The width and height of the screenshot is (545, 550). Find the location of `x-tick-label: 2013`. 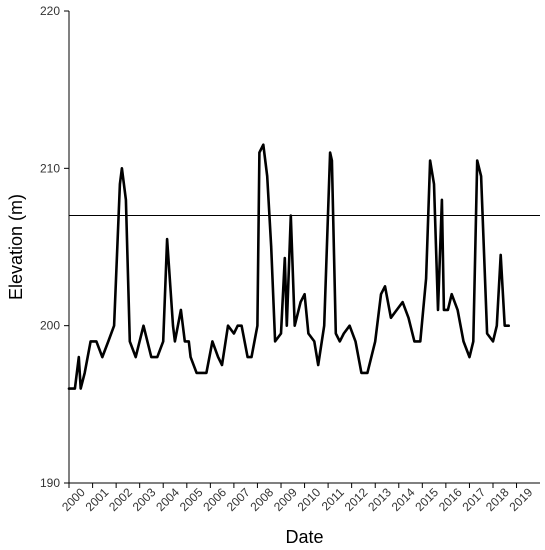

x-tick-label: 2013 is located at coordinates (379, 499).